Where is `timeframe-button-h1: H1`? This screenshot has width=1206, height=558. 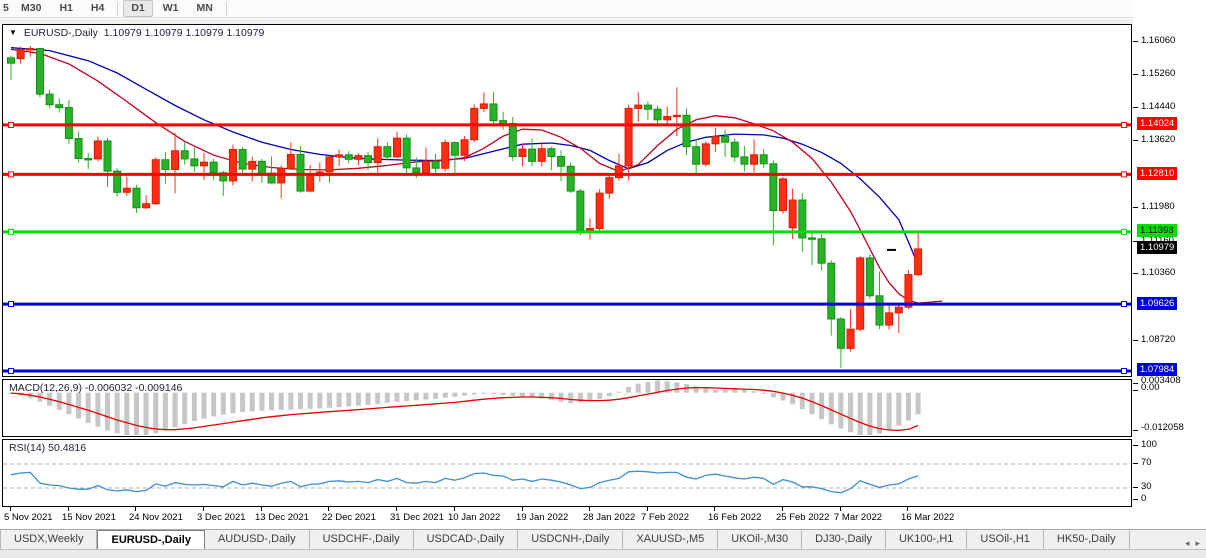 timeframe-button-h1: H1 is located at coordinates (66, 8).